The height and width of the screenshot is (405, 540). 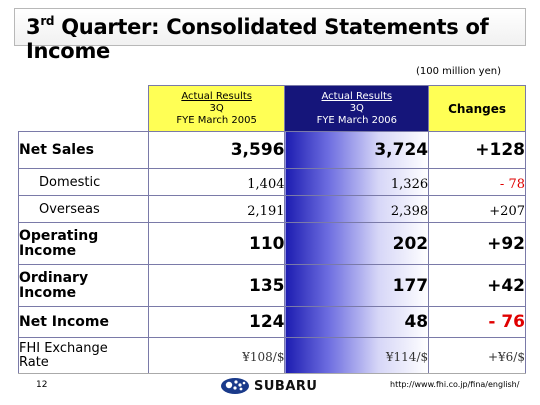 I want to click on title-box, so click(x=270, y=27).